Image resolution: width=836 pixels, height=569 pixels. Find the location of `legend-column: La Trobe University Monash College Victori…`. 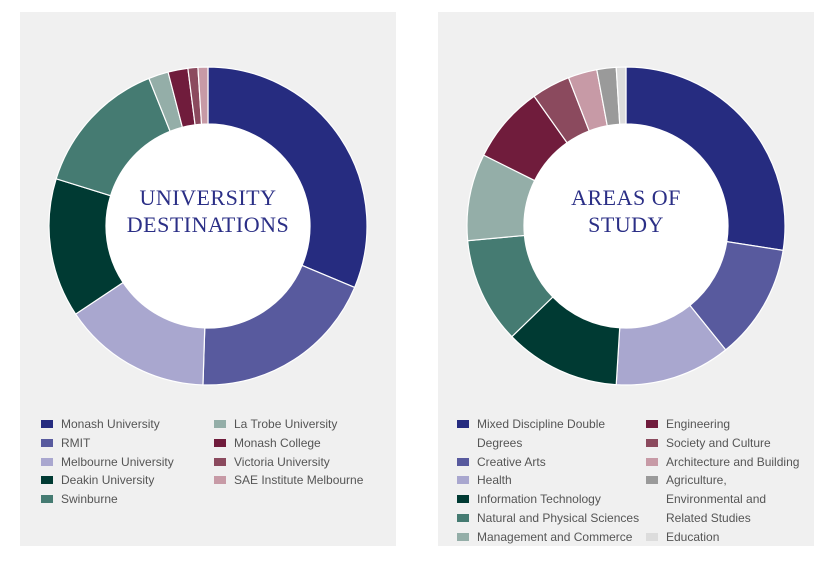

legend-column: La Trobe University Monash College Victori… is located at coordinates (288, 452).